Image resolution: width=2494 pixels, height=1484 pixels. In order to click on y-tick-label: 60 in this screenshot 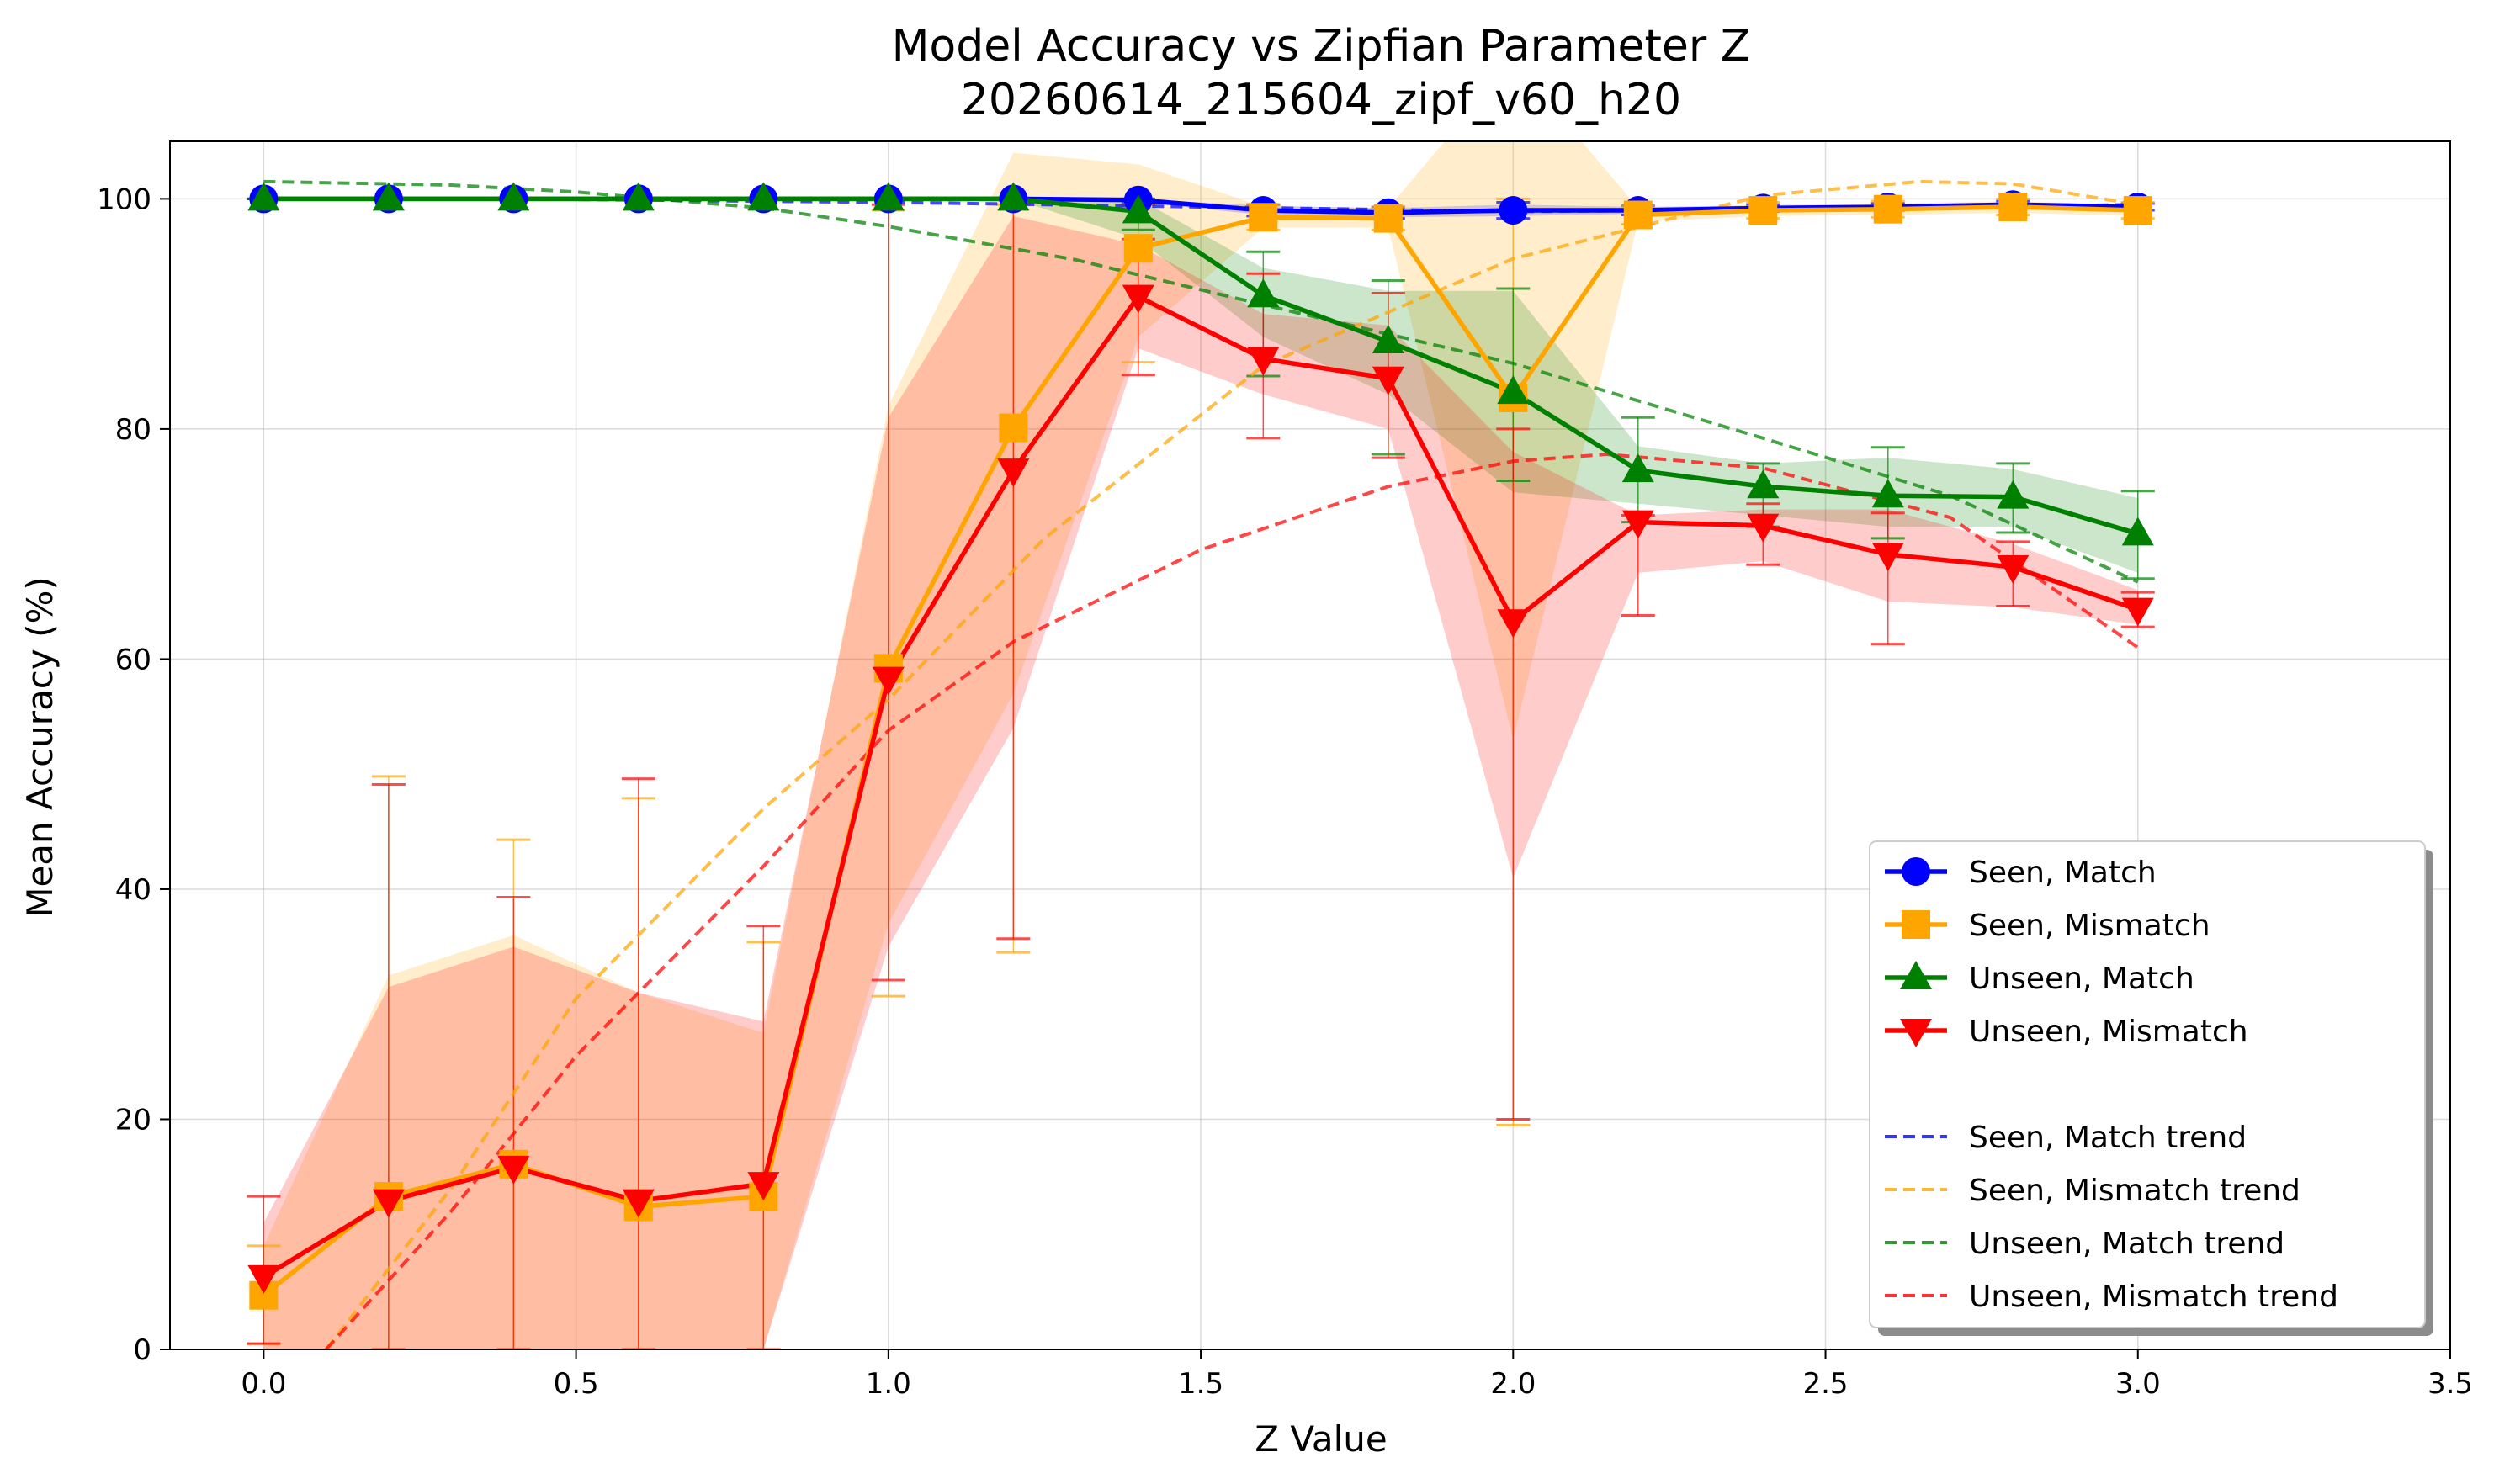, I will do `click(133, 659)`.